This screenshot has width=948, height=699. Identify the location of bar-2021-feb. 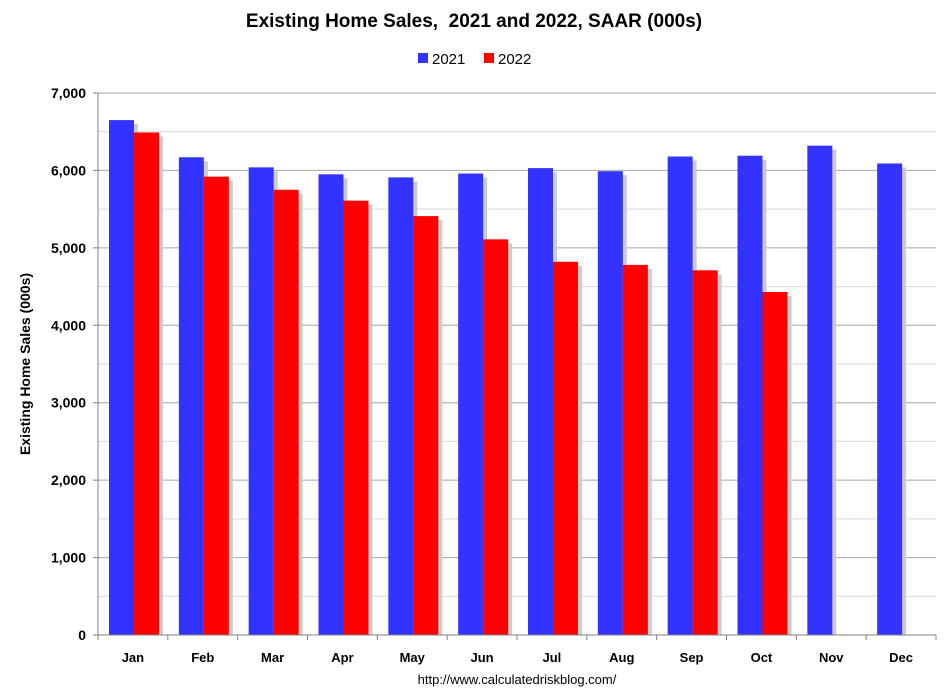
(191, 396).